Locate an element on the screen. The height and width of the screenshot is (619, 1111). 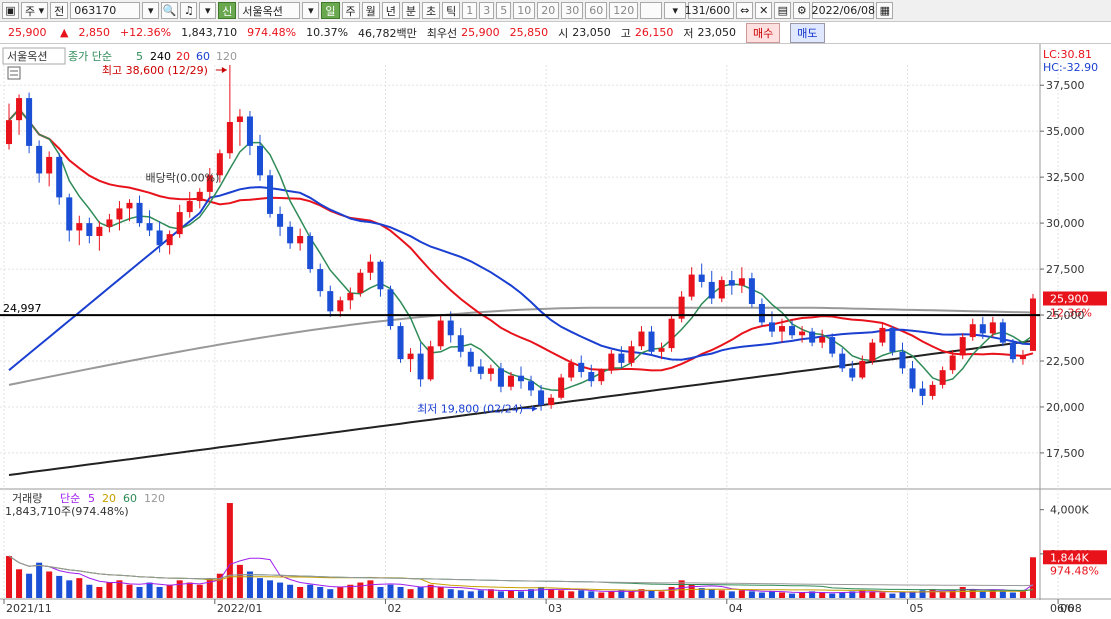
tab-day: 일 is located at coordinates (330, 10).